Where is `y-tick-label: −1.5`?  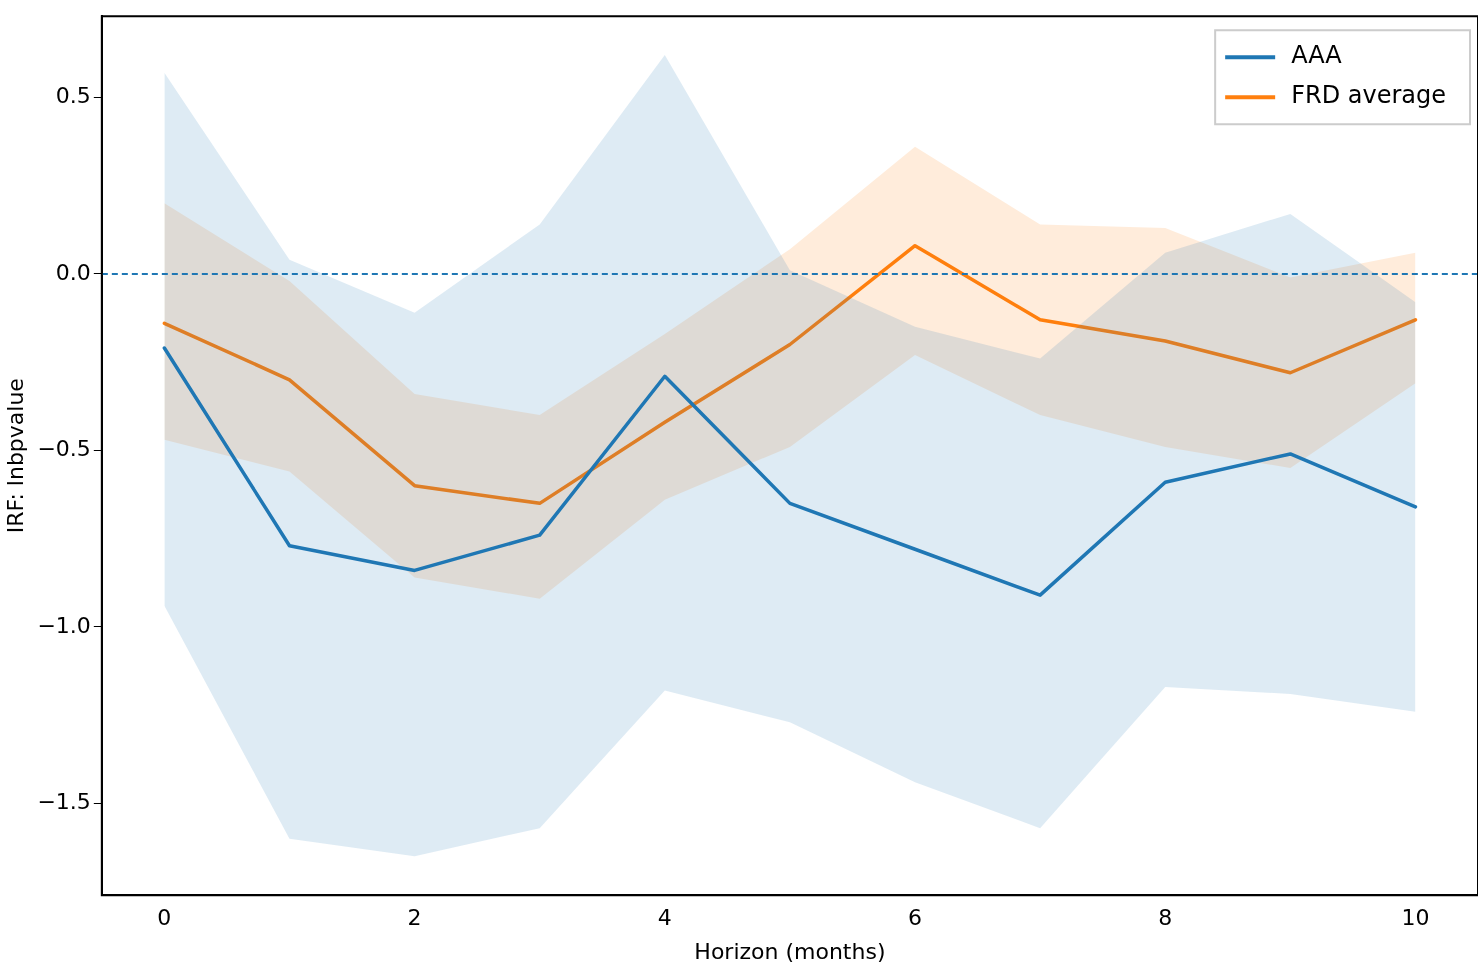
y-tick-label: −1.5 is located at coordinates (64, 802).